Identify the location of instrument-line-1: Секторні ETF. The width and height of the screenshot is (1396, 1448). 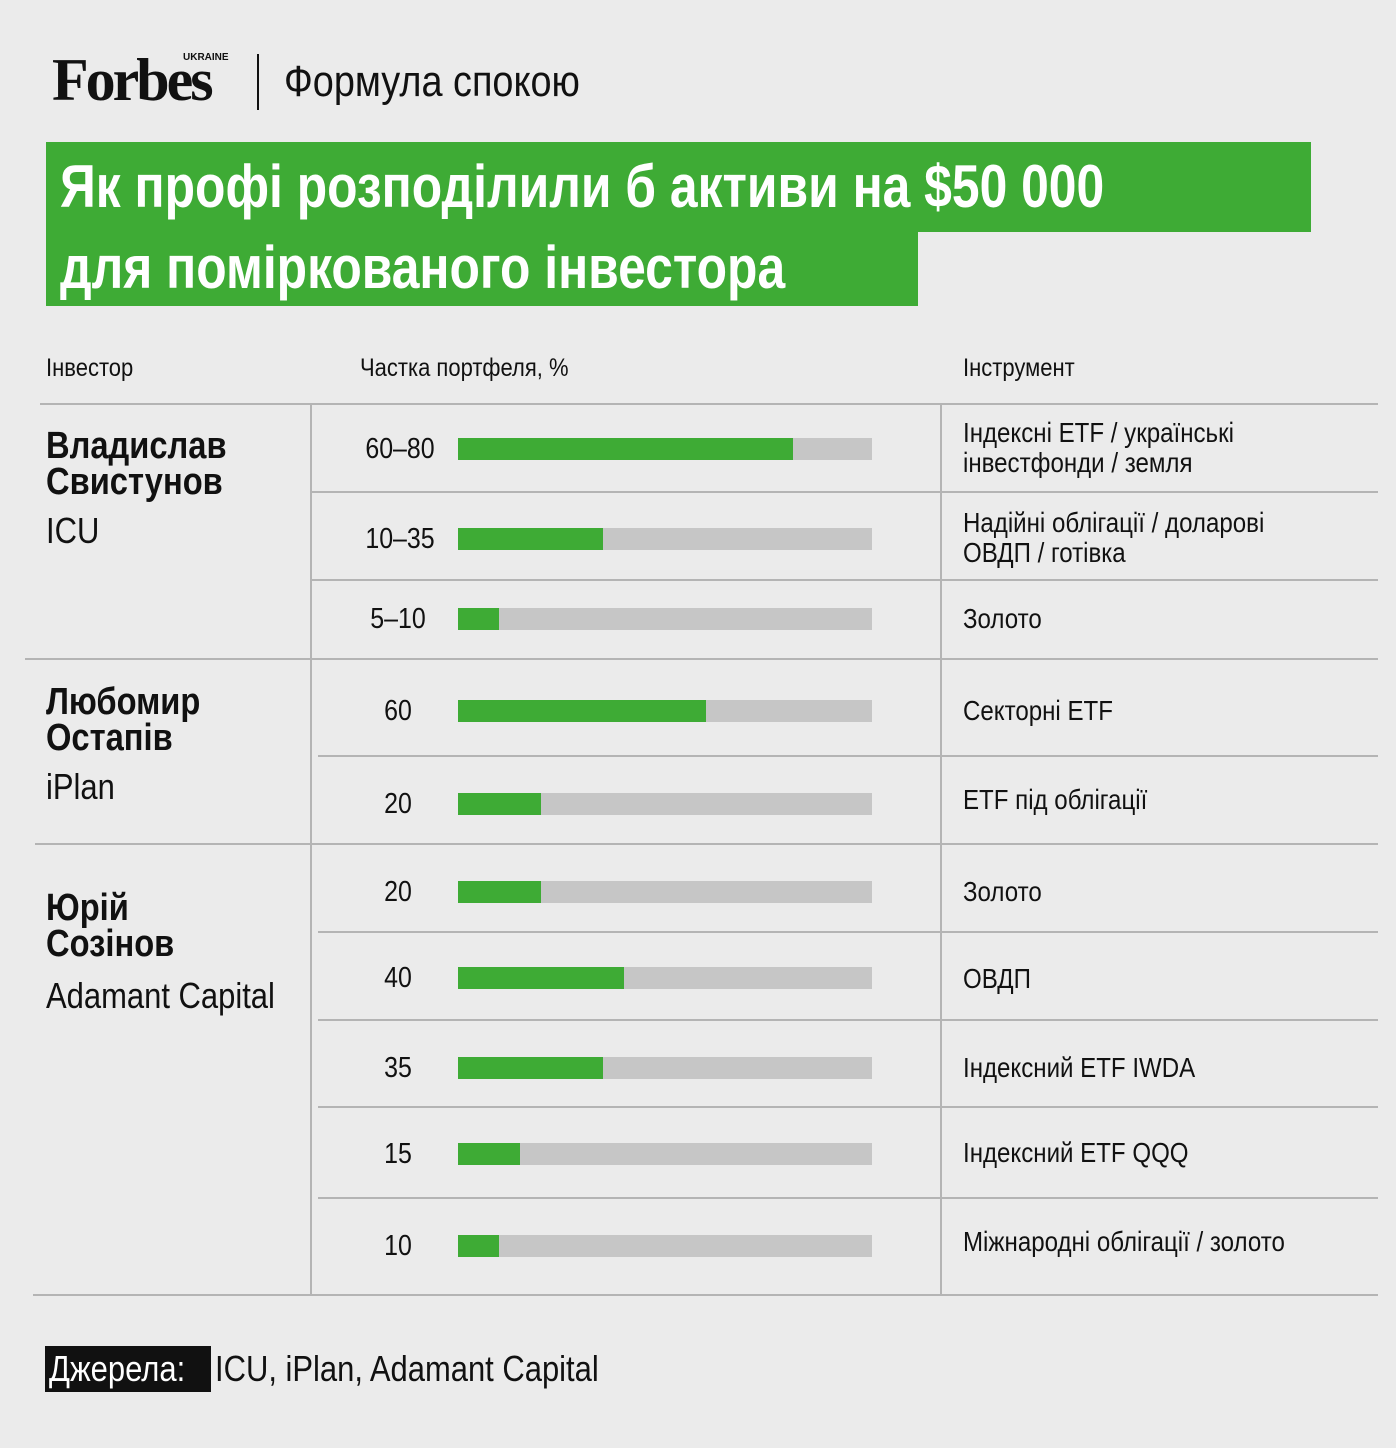
(1038, 710).